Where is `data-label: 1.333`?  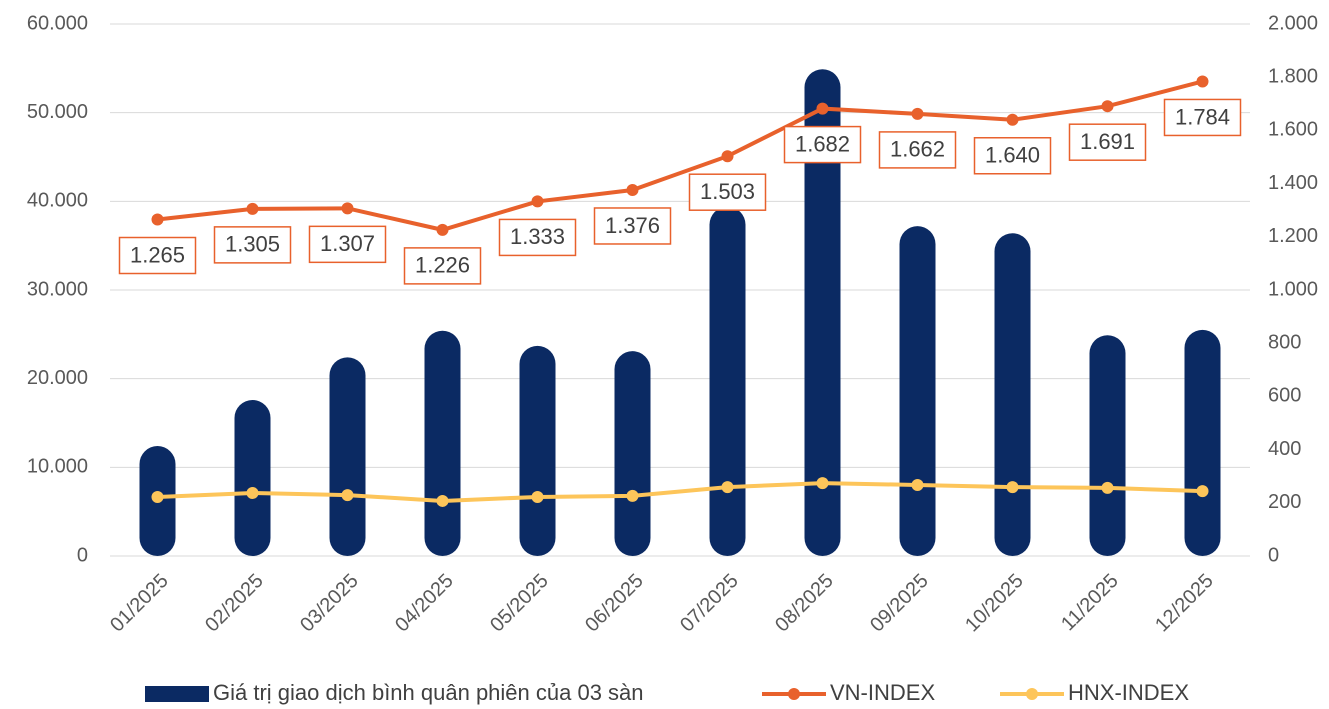 data-label: 1.333 is located at coordinates (537, 236).